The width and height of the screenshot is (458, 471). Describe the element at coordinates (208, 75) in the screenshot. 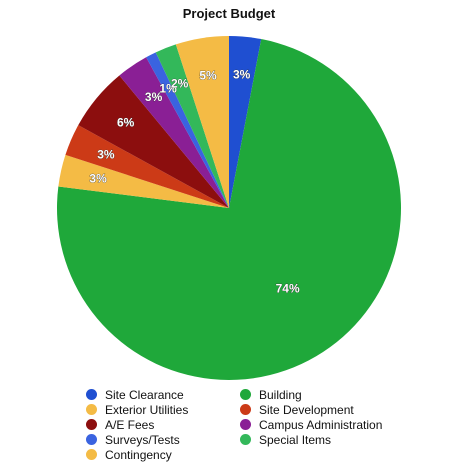

I see `data-label-contingency: 5%` at that location.